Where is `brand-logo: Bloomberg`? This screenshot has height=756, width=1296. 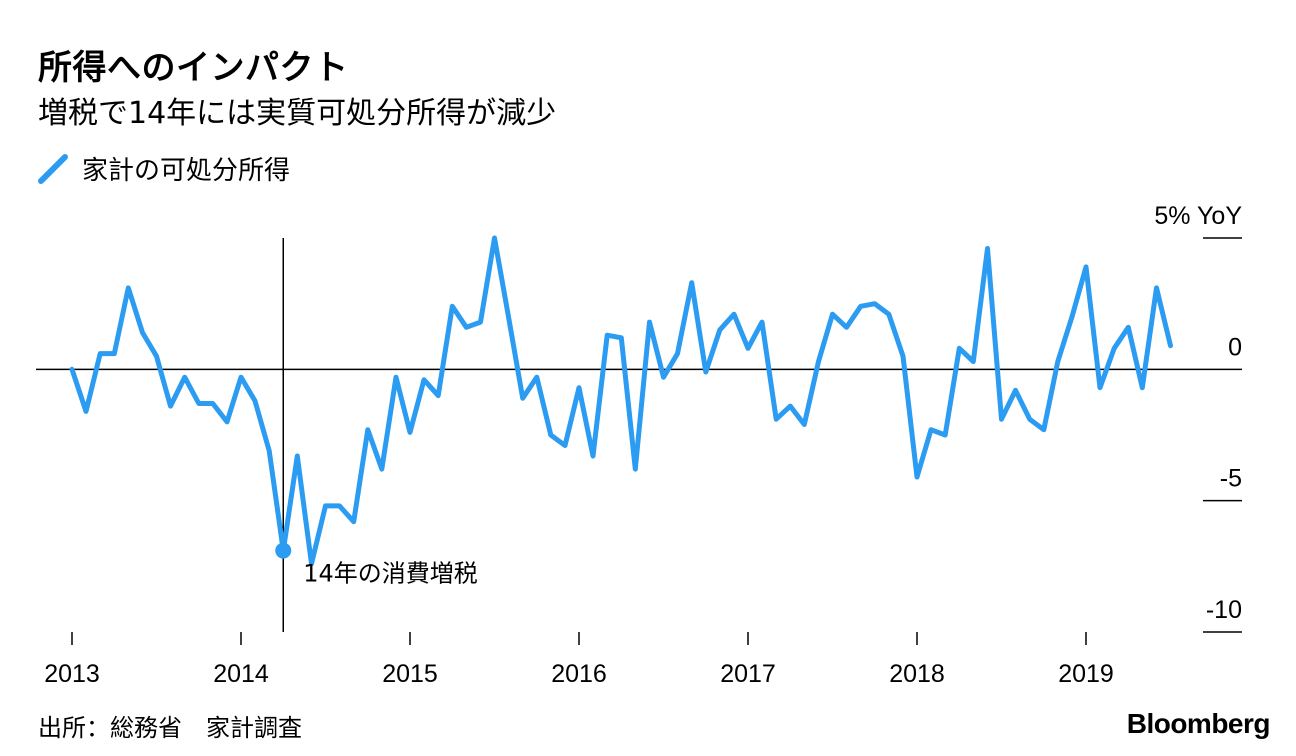
brand-logo: Bloomberg is located at coordinates (1198, 723).